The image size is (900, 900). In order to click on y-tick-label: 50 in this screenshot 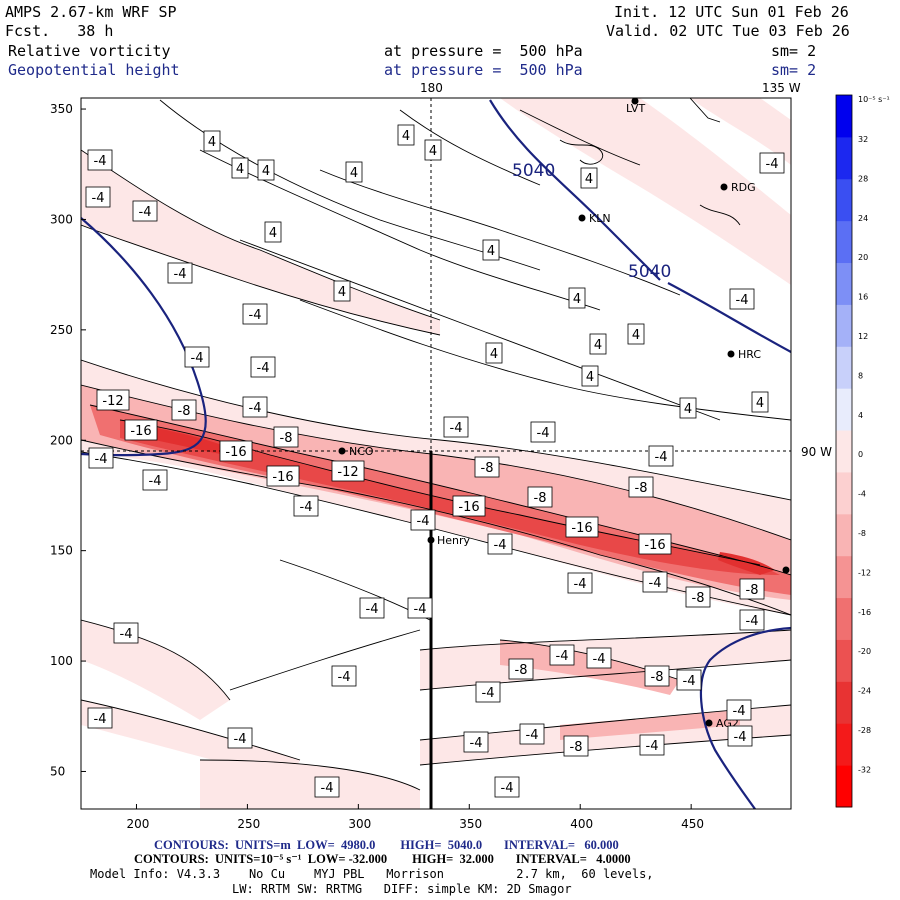, I will do `click(57, 771)`.